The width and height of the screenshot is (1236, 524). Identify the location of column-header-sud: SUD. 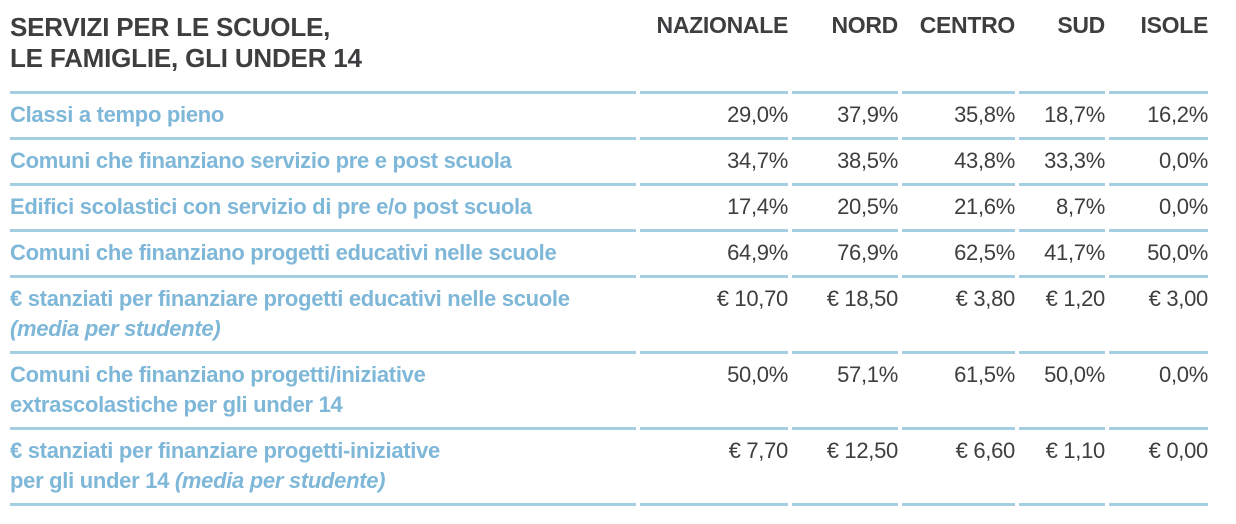
(1062, 50).